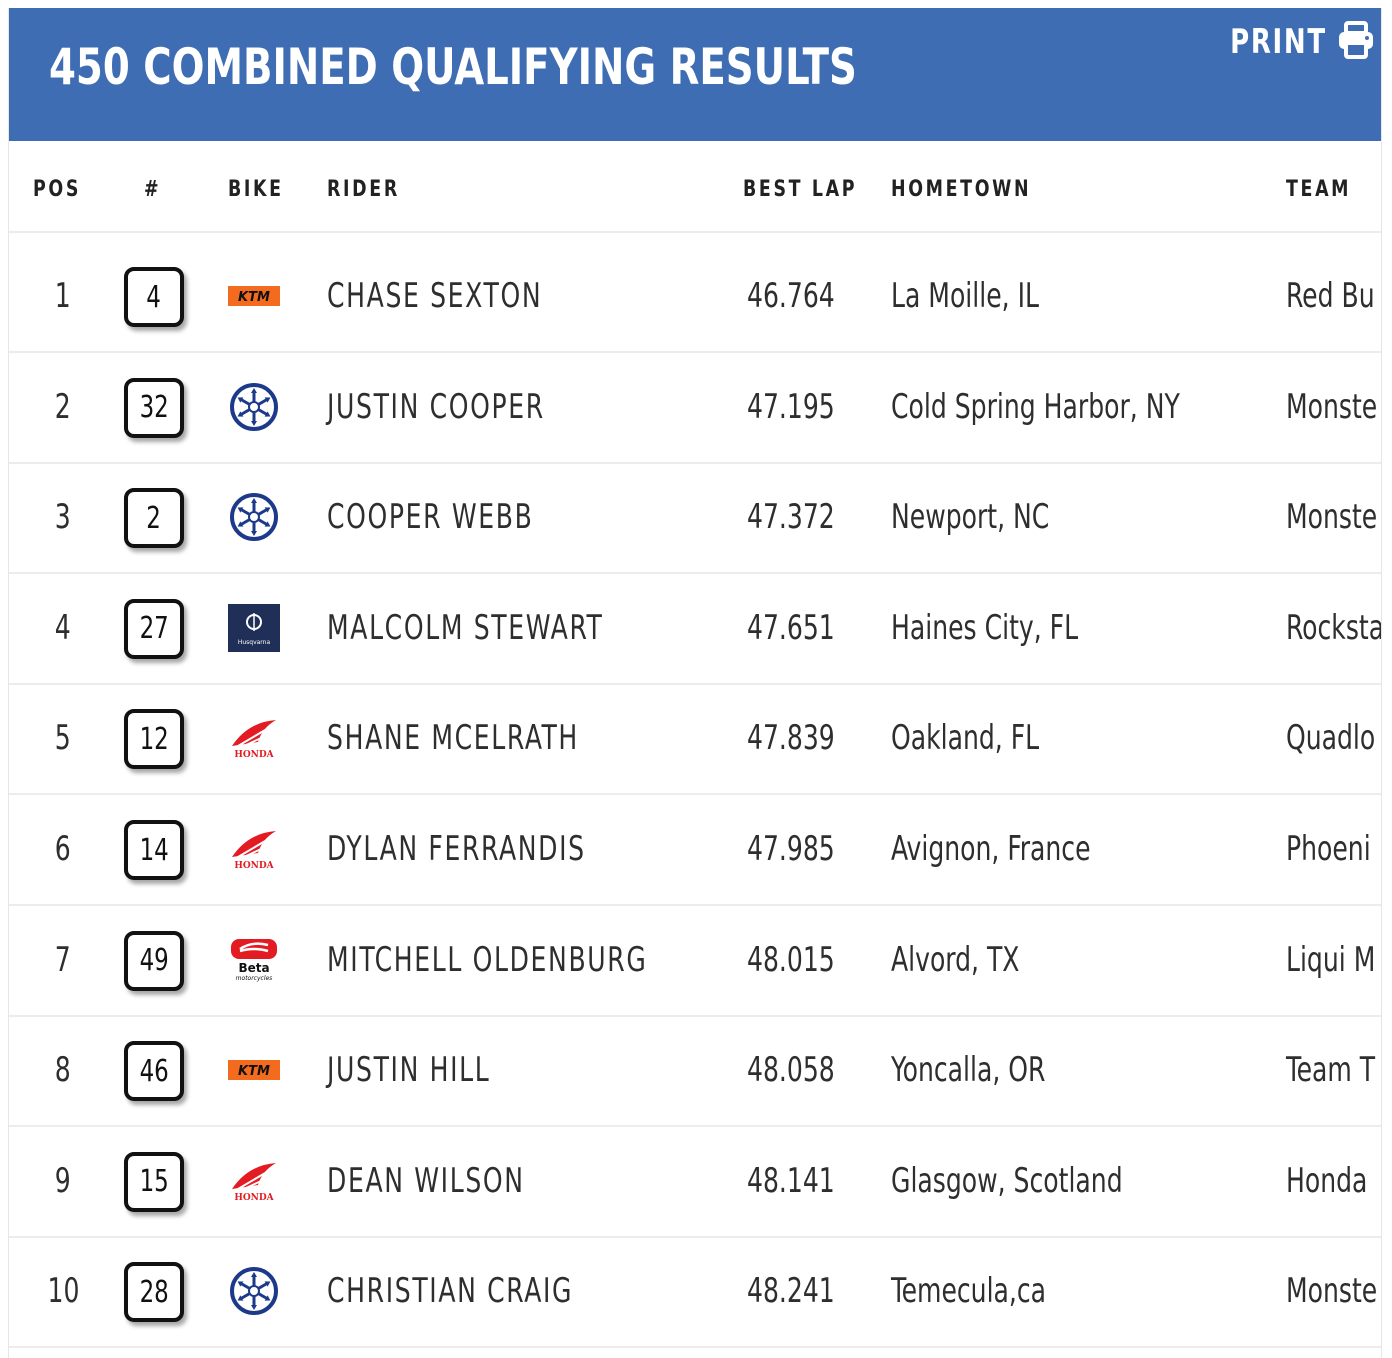  What do you see at coordinates (153, 189) in the screenshot?
I see `col-number: #` at bounding box center [153, 189].